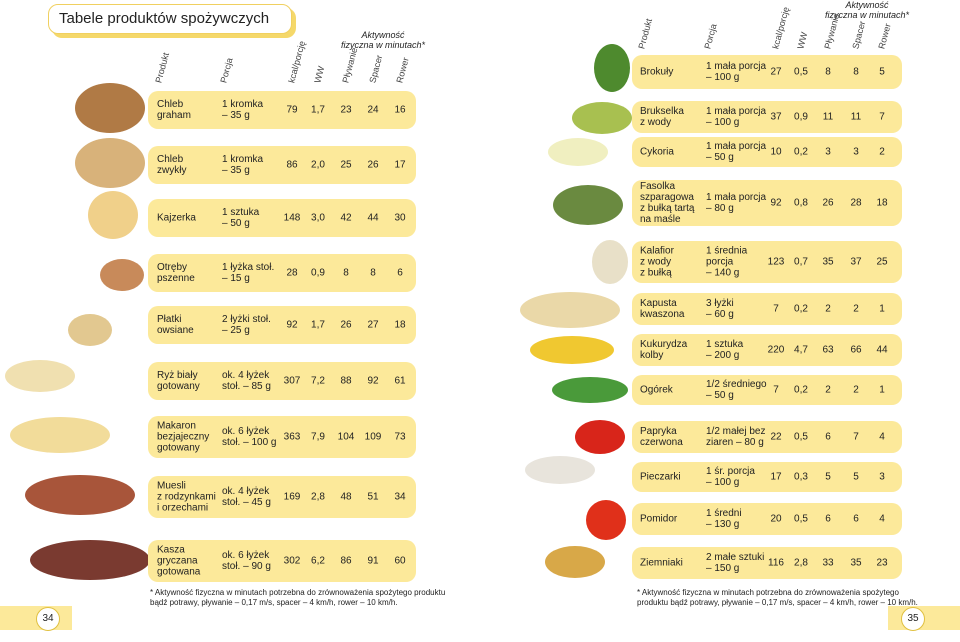  I want to click on cycling: 73, so click(400, 437).